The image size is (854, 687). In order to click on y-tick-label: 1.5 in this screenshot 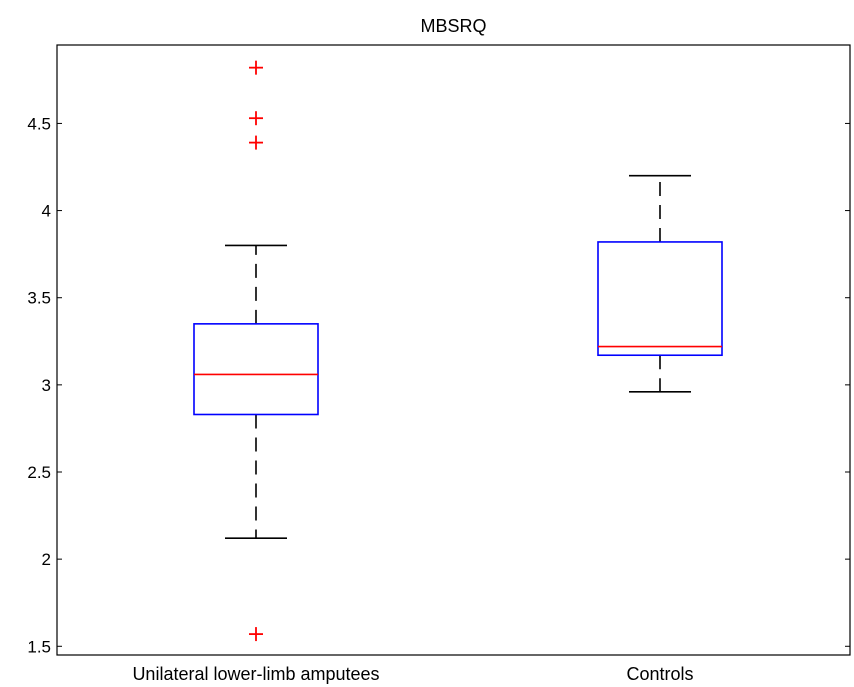, I will do `click(39, 646)`.